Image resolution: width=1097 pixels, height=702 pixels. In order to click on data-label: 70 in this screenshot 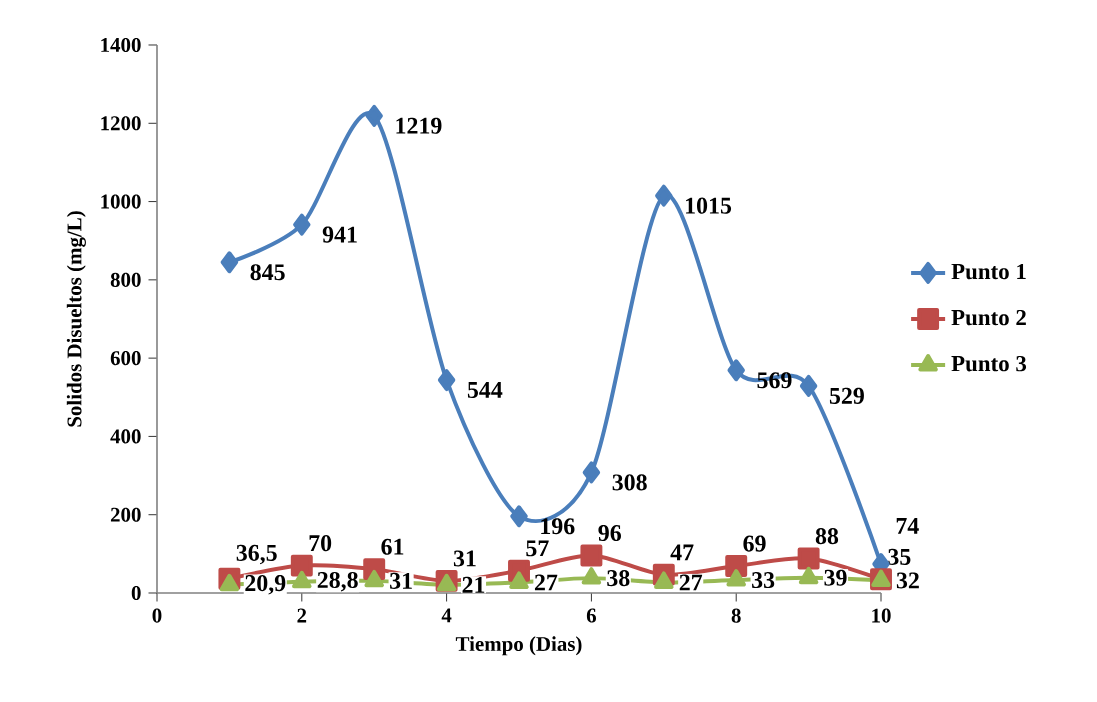, I will do `click(320, 543)`.